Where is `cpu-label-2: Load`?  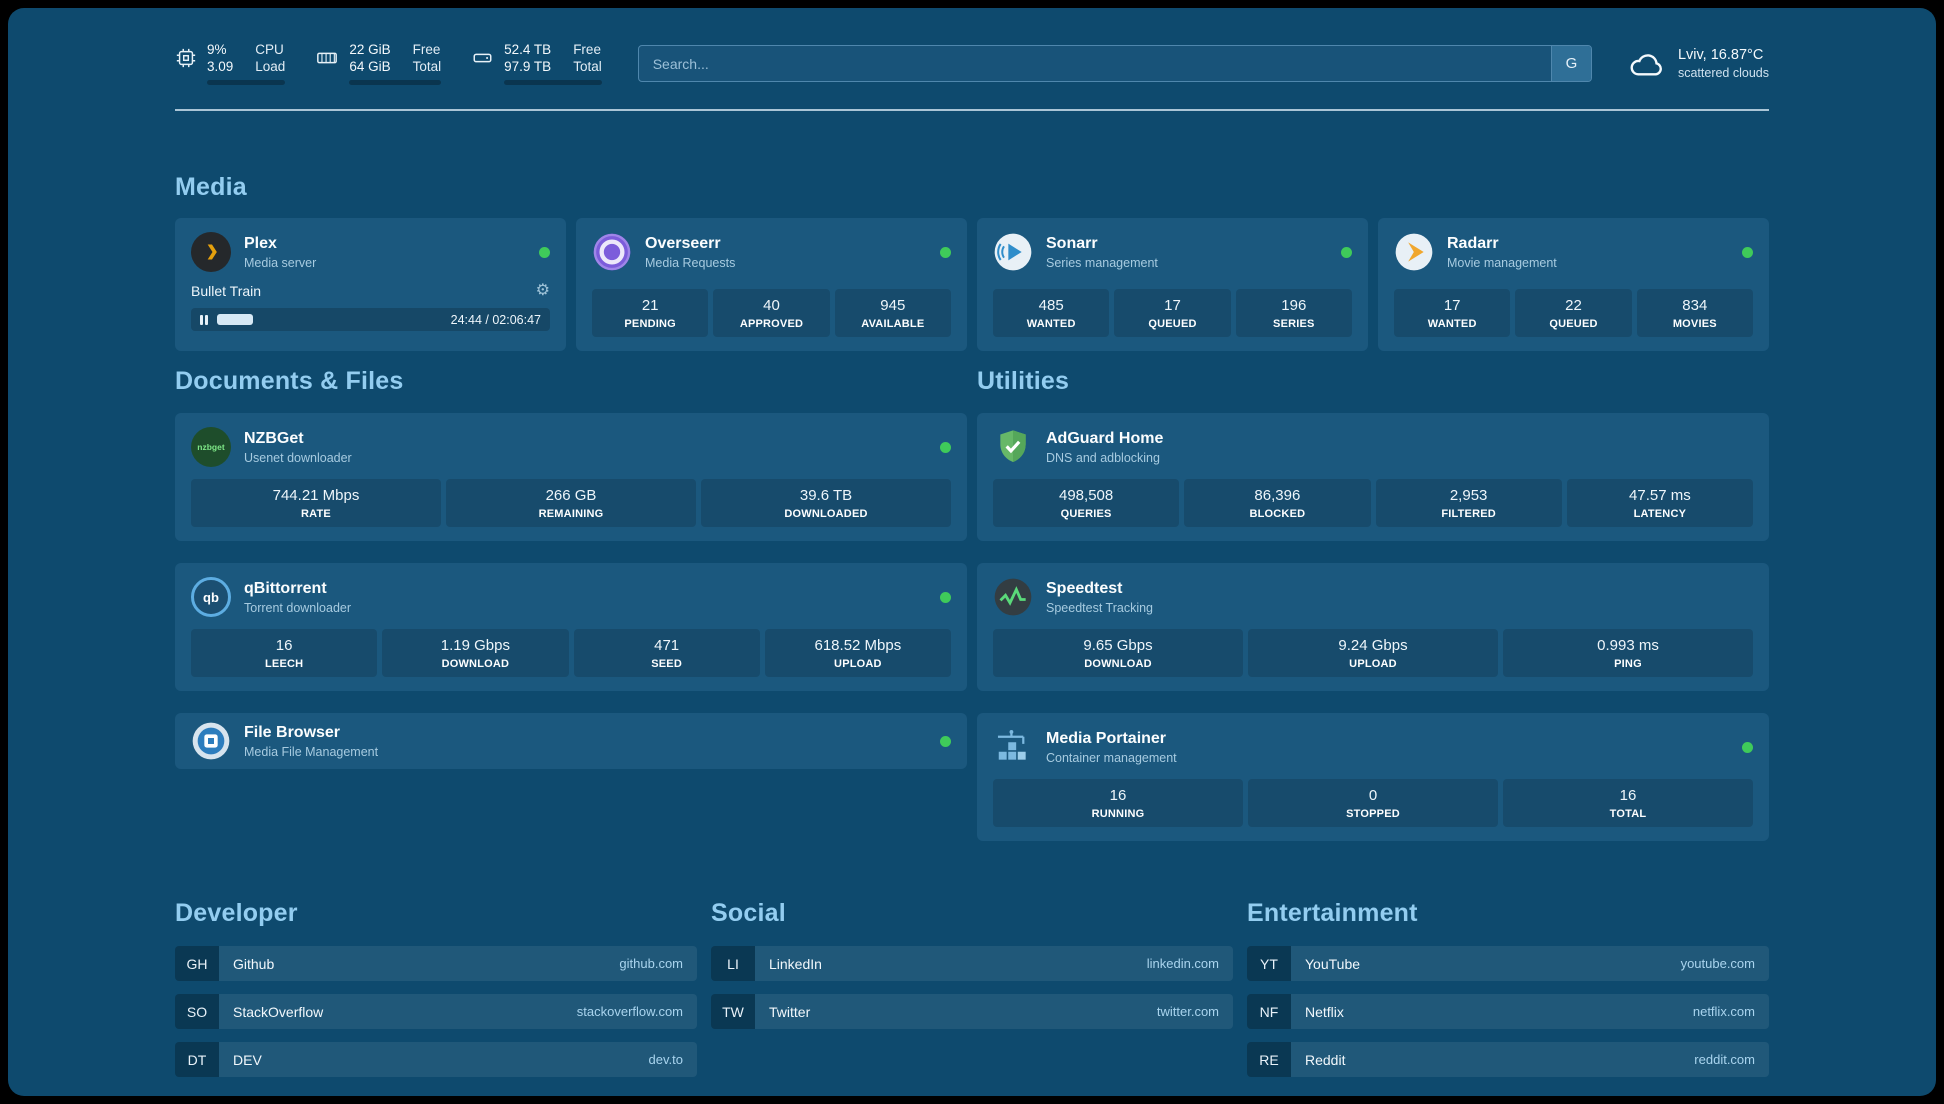 cpu-label-2: Load is located at coordinates (270, 66).